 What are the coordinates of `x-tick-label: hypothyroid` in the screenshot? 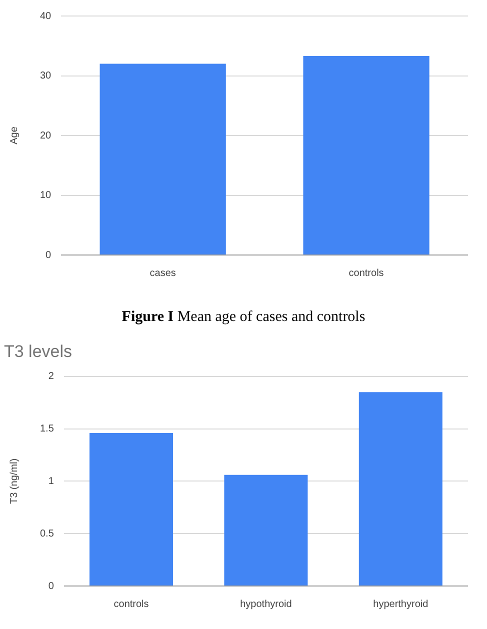 It's located at (266, 604).